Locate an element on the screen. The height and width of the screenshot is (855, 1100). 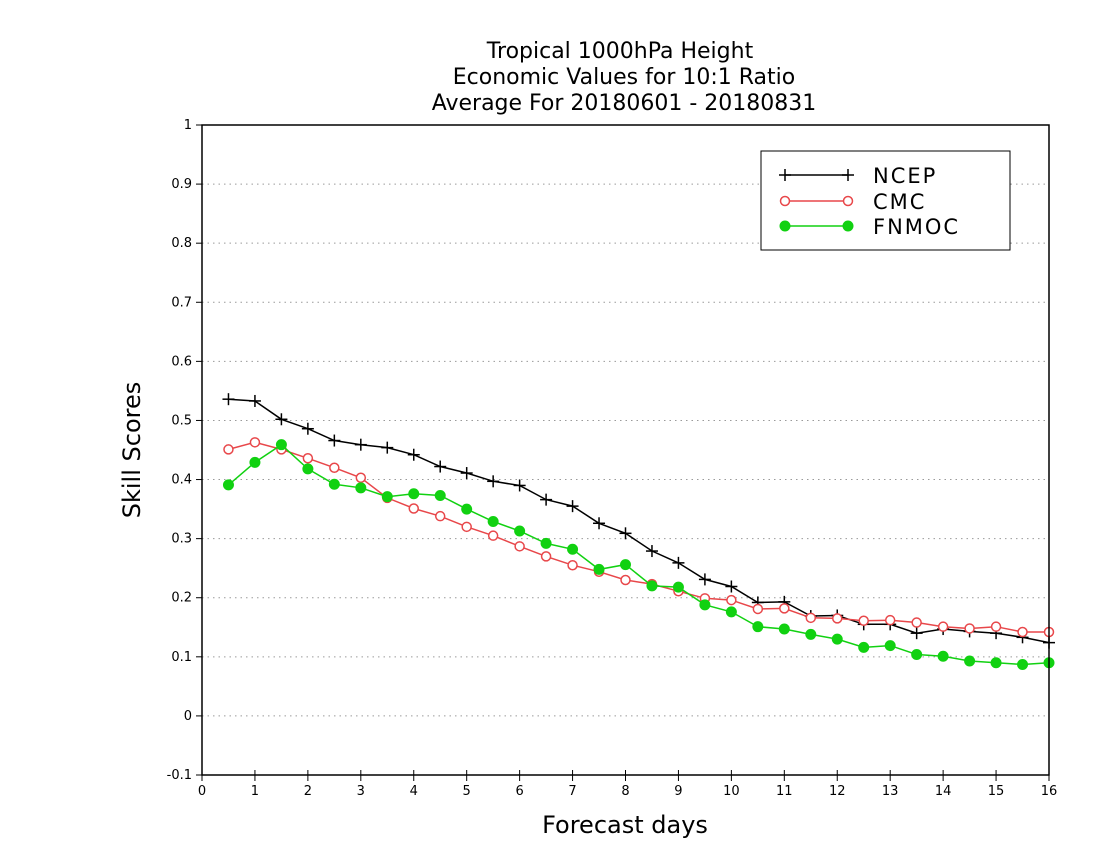
x-tick-label: 11 is located at coordinates (784, 791).